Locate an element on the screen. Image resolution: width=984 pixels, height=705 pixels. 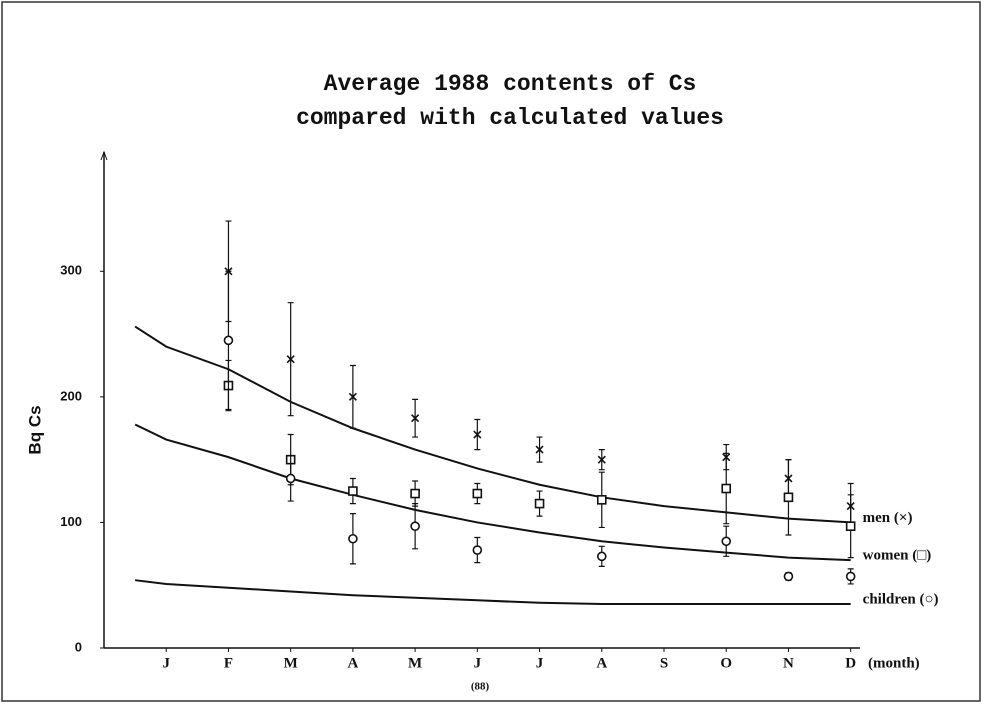
y-tick-label: 100 is located at coordinates (71, 521).